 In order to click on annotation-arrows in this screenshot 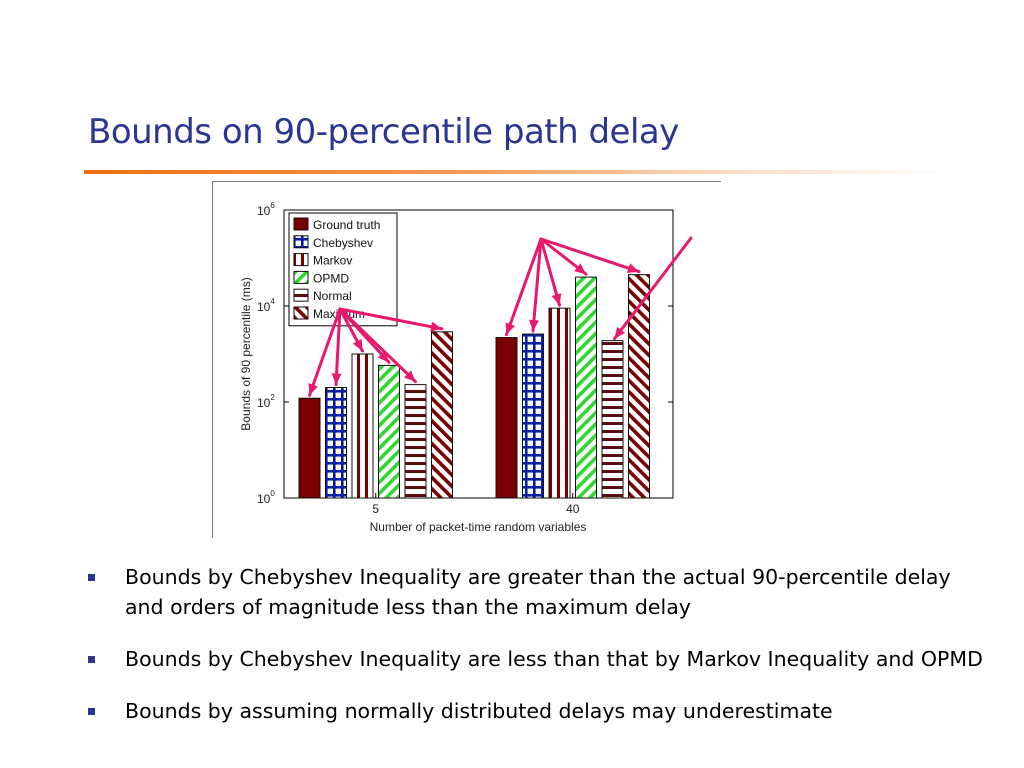, I will do `click(500, 316)`.